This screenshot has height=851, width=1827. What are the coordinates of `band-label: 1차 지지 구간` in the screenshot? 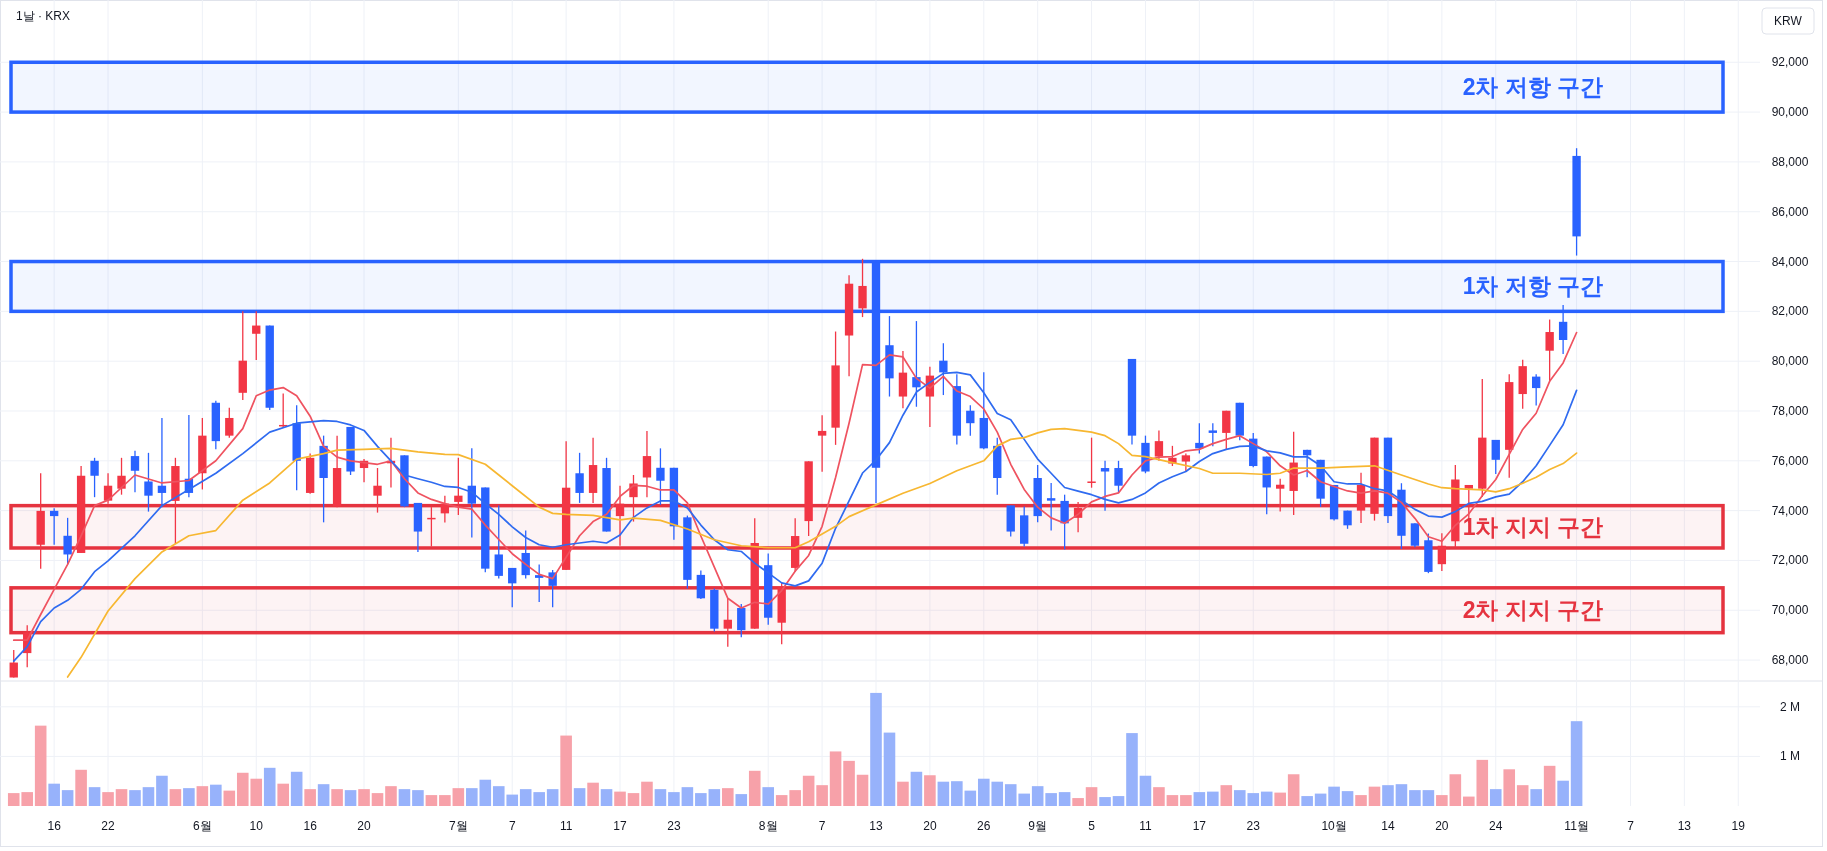 It's located at (1533, 526).